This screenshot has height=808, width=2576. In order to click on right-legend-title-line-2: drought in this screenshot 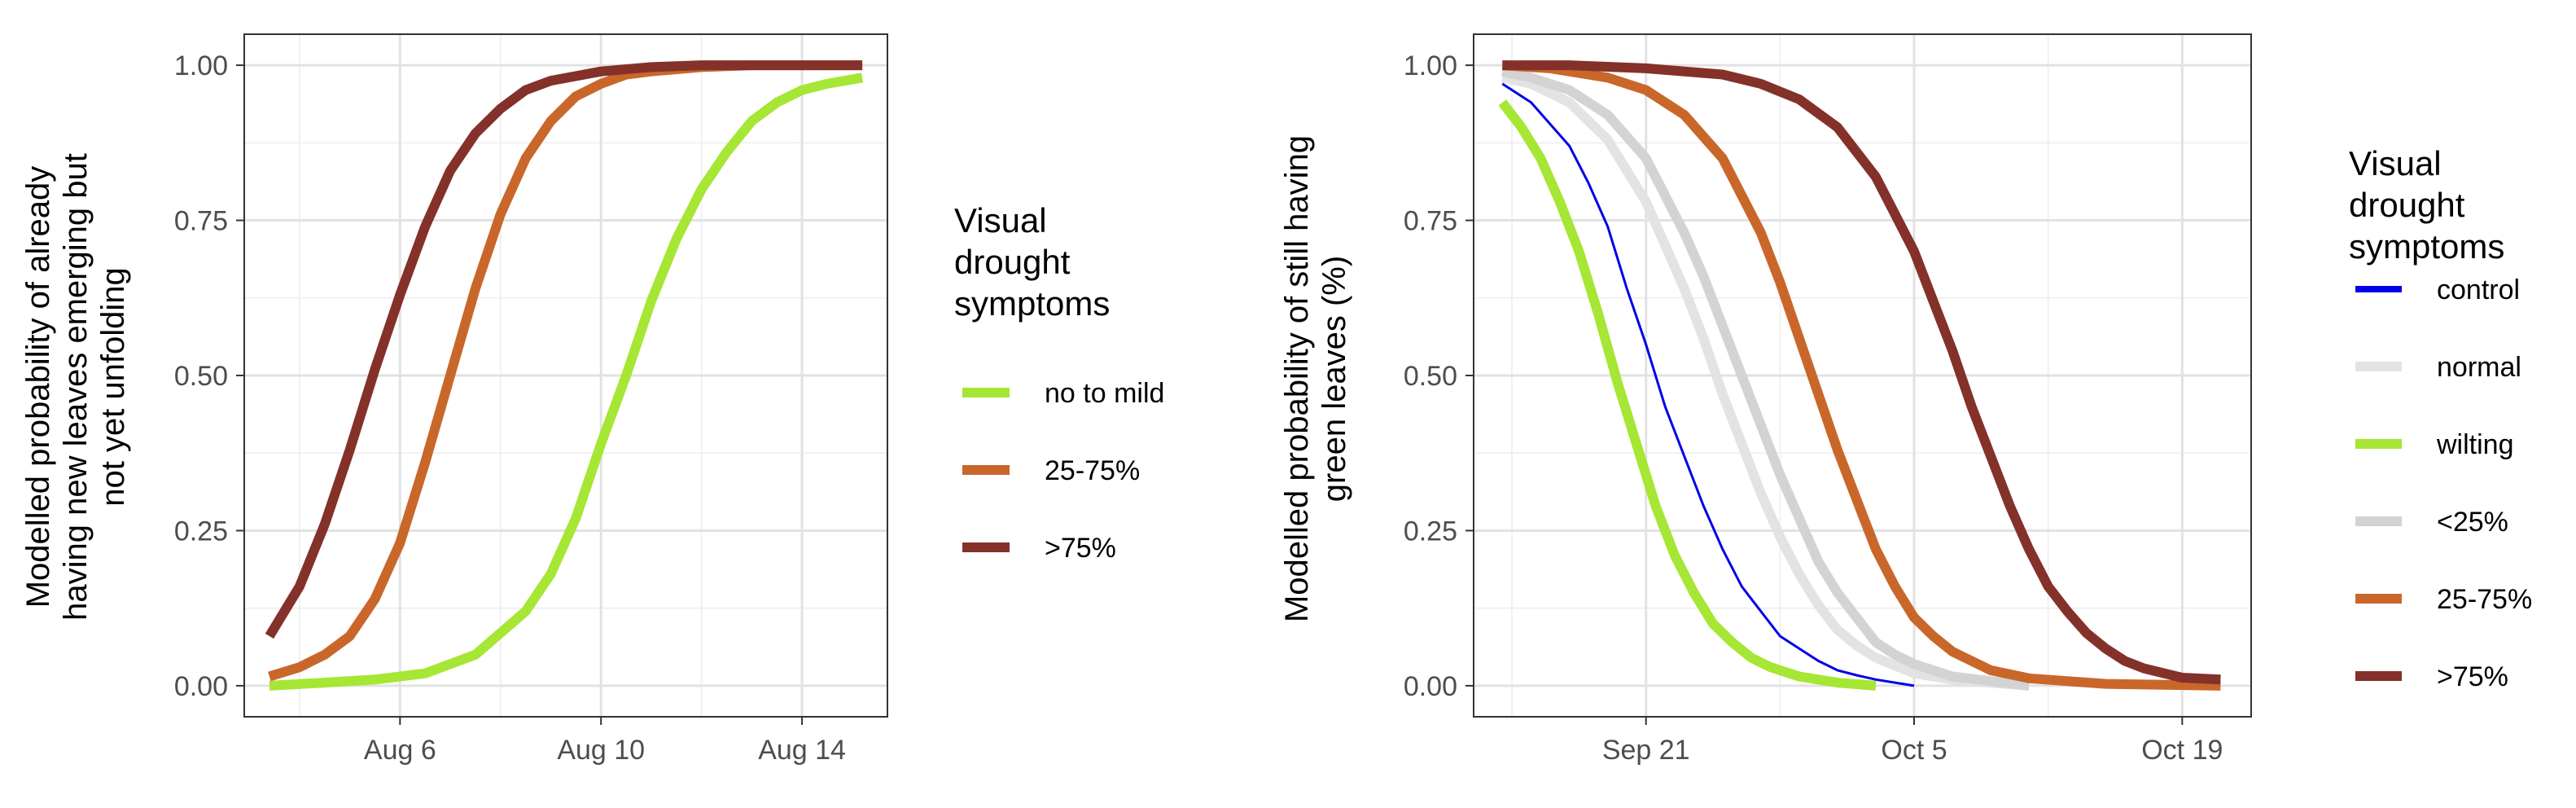, I will do `click(2407, 205)`.